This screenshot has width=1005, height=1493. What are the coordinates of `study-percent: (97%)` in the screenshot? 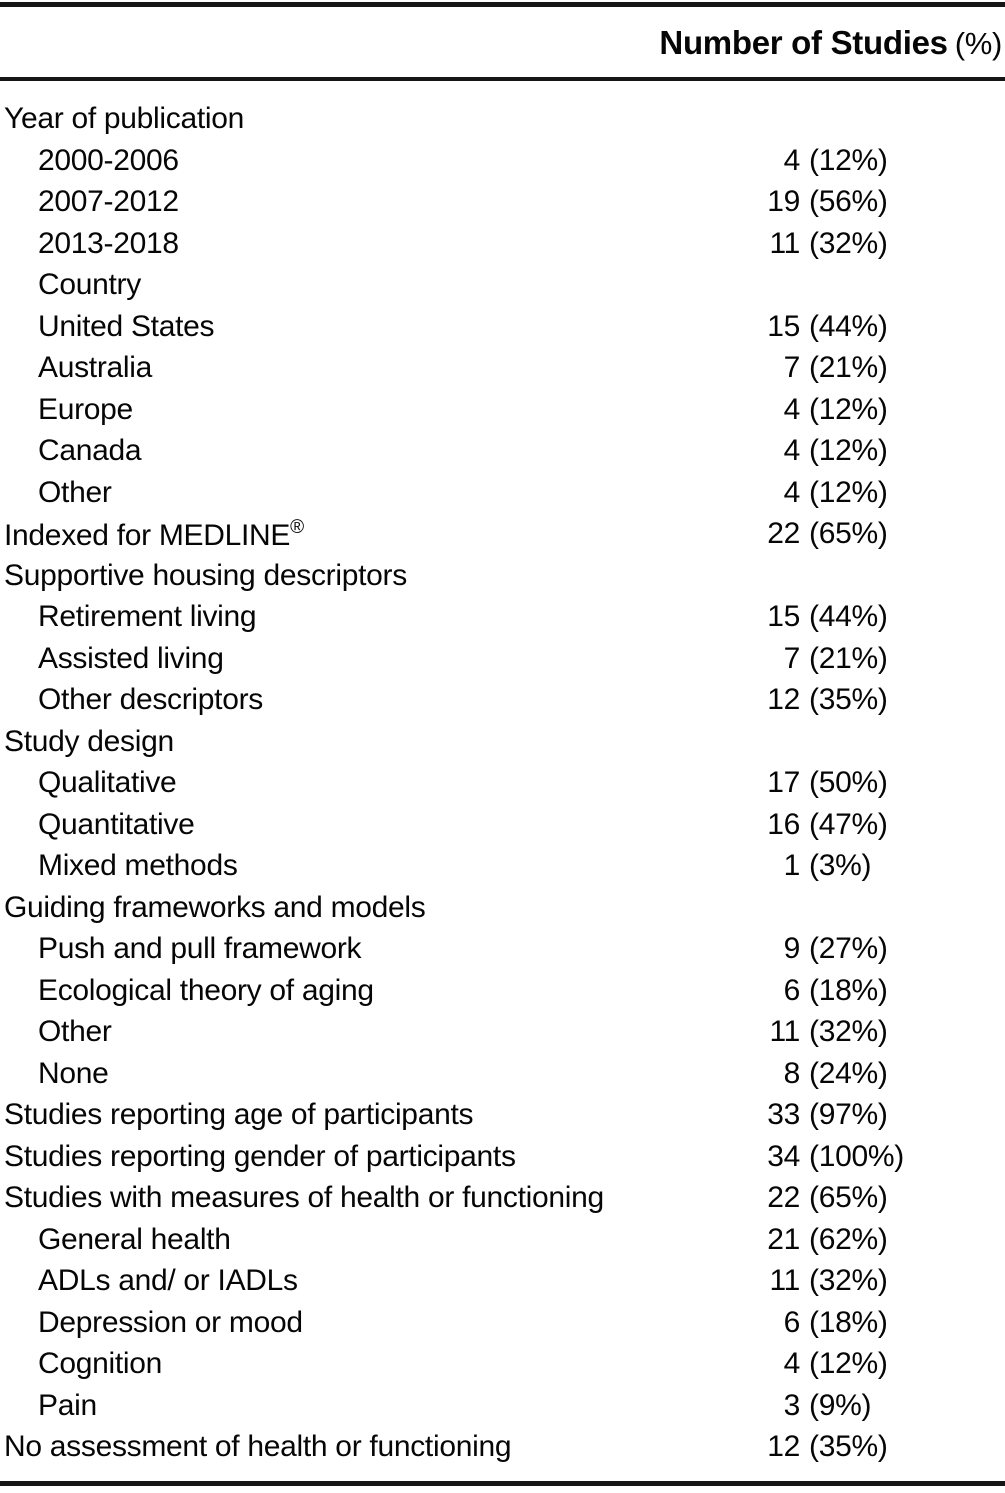 It's located at (848, 1114).